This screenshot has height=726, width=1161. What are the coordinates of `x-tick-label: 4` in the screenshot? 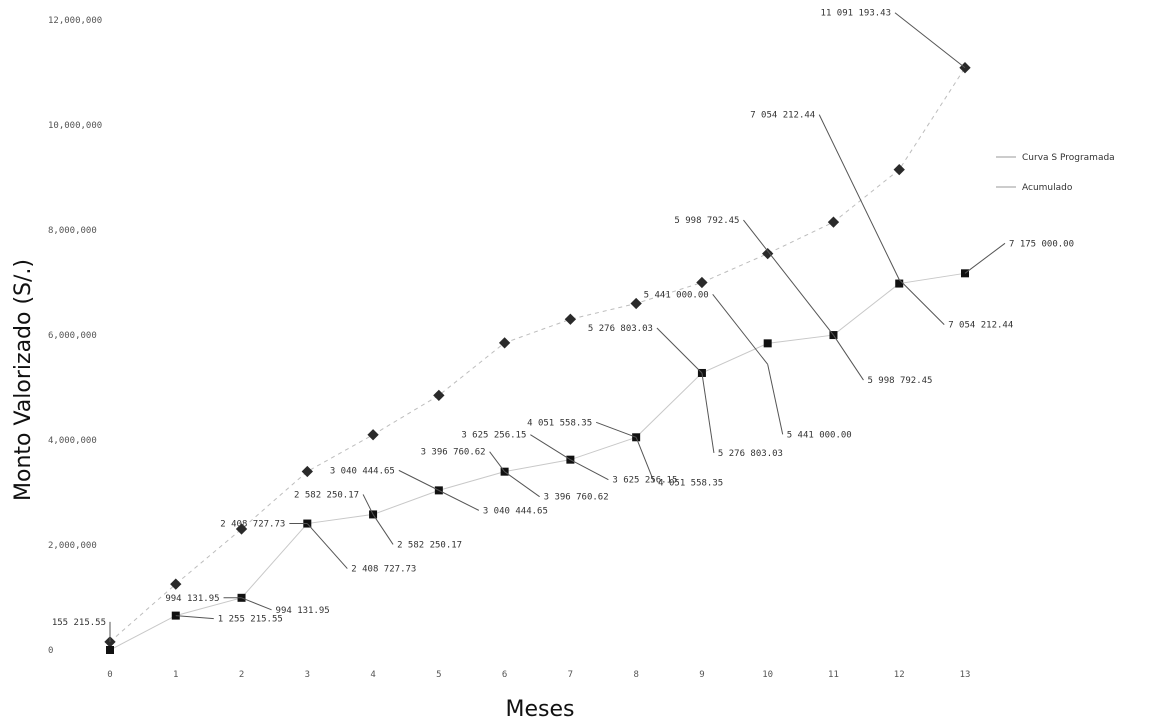 It's located at (372, 675).